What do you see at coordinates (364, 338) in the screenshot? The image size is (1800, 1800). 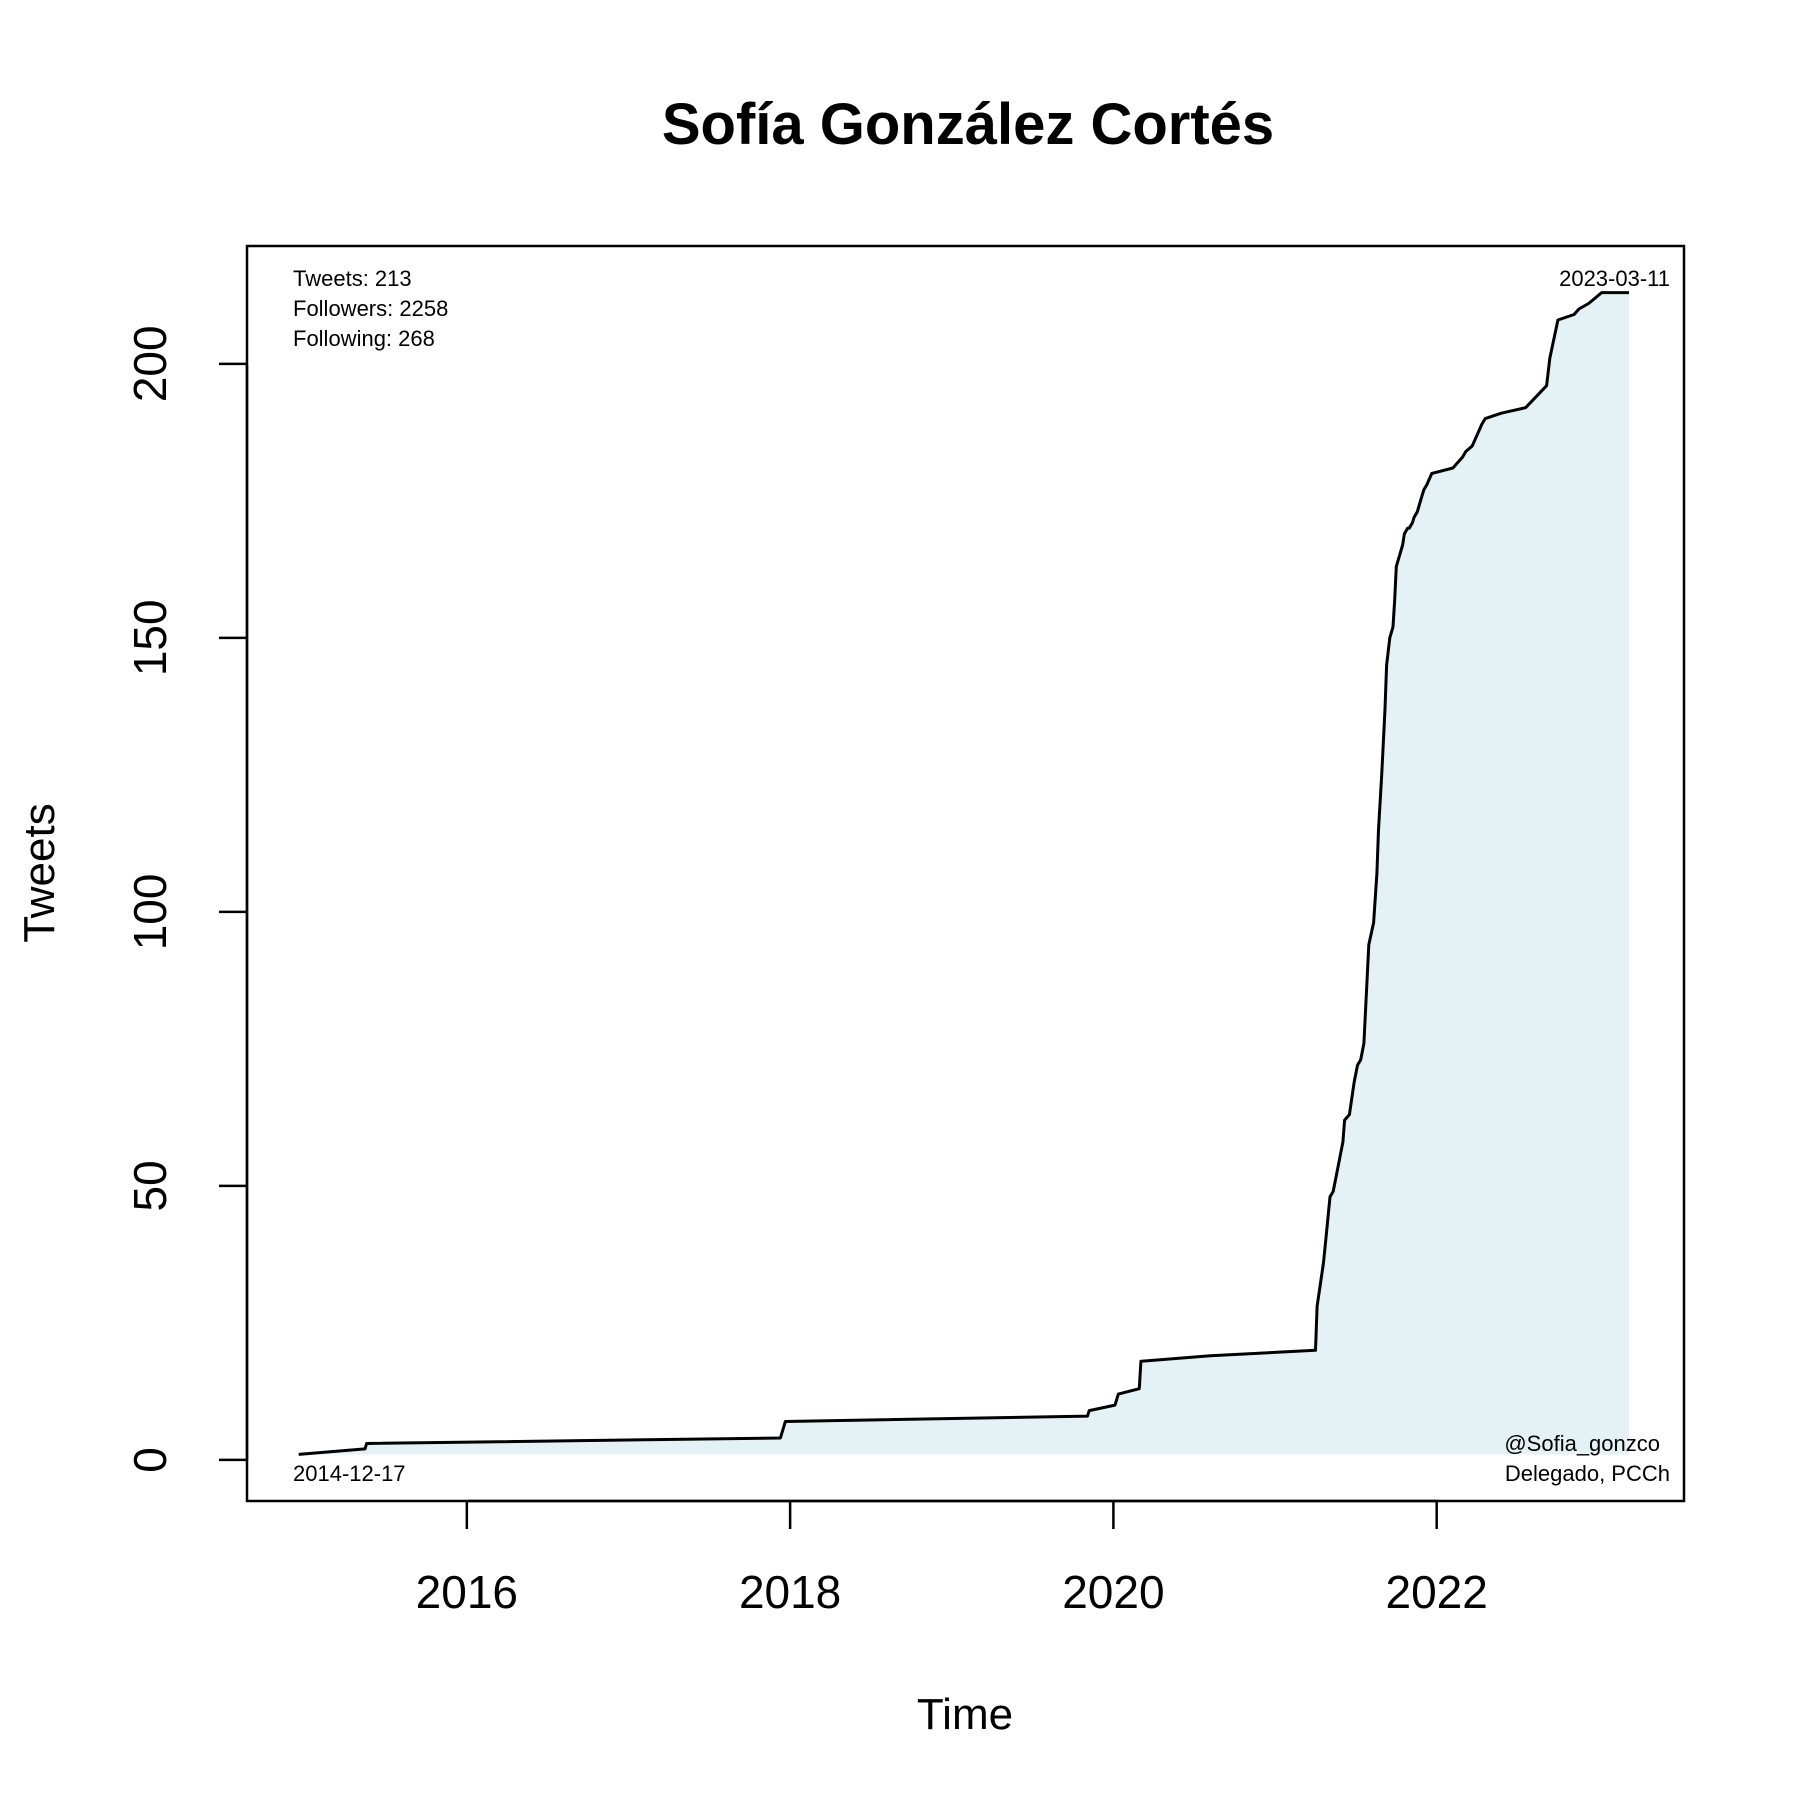 I see `stat-following: Following: 268` at bounding box center [364, 338].